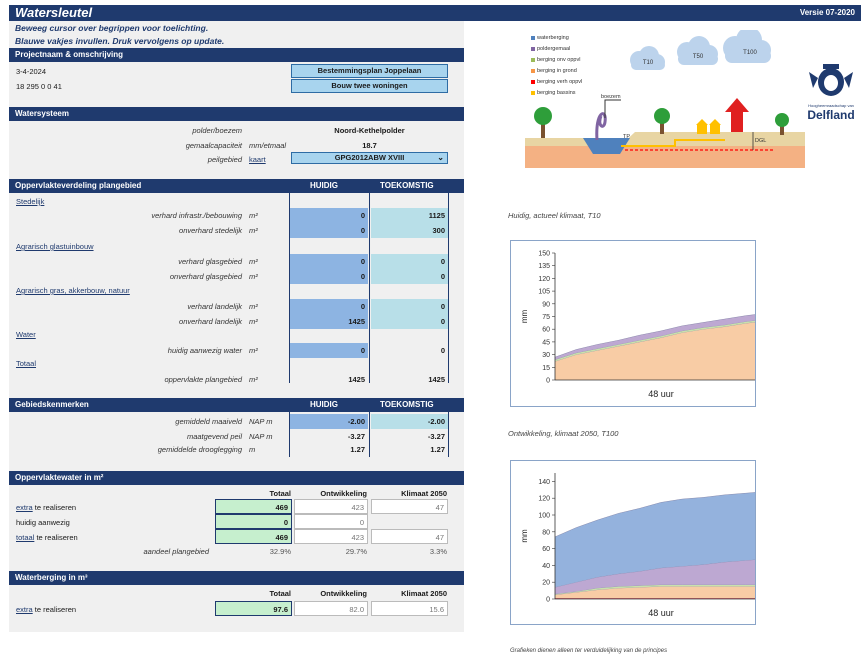 The height and width of the screenshot is (669, 866). Describe the element at coordinates (761, 141) in the screenshot. I see `drooglegging-label: DGL` at that location.